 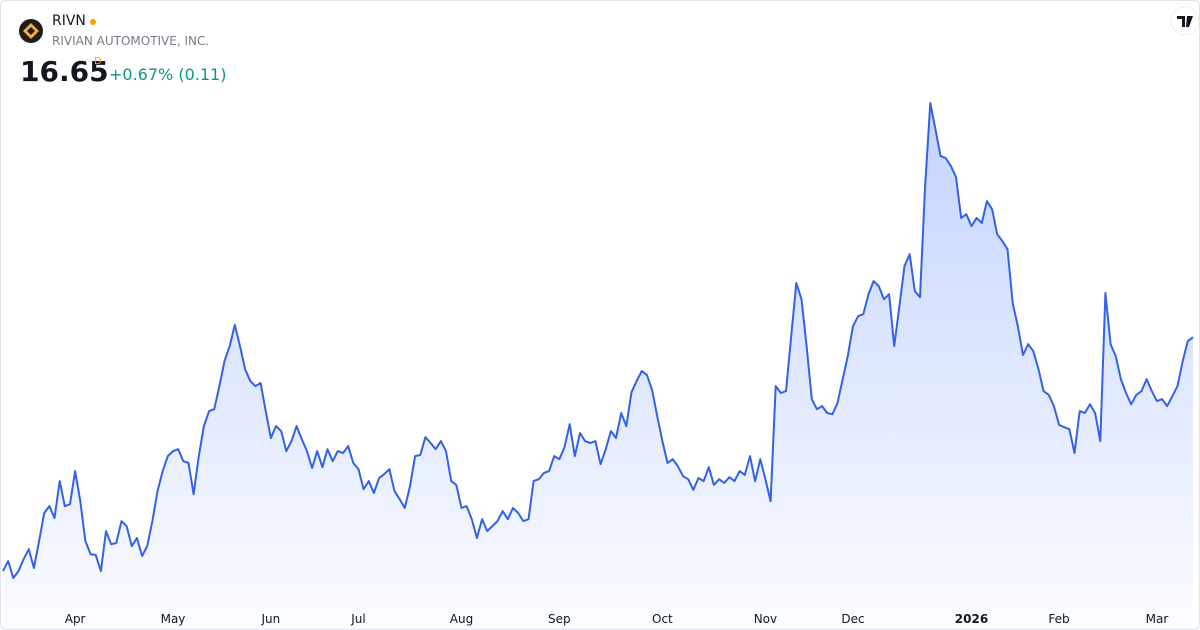 What do you see at coordinates (852, 619) in the screenshot?
I see `x-tick-label: Dec` at bounding box center [852, 619].